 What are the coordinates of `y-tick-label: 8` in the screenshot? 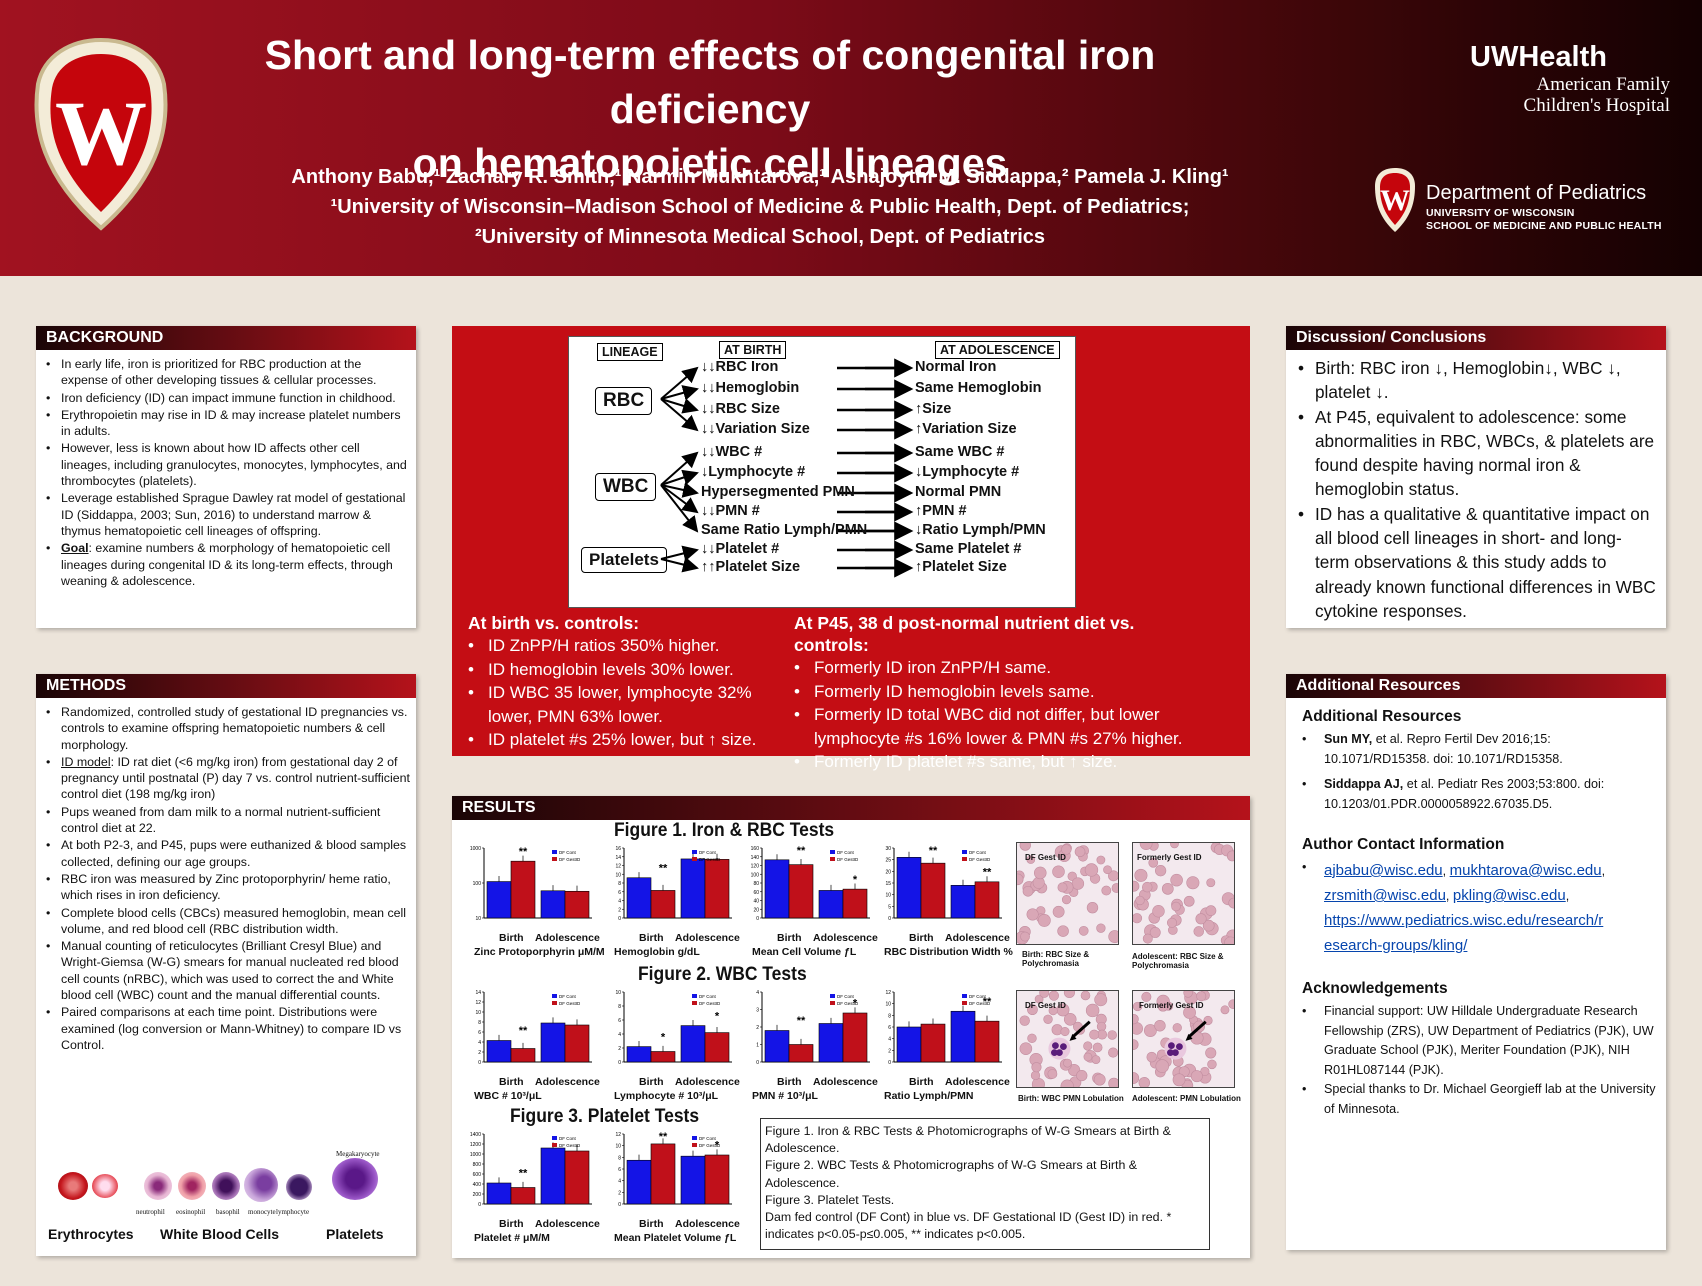 It's located at (619, 1007).